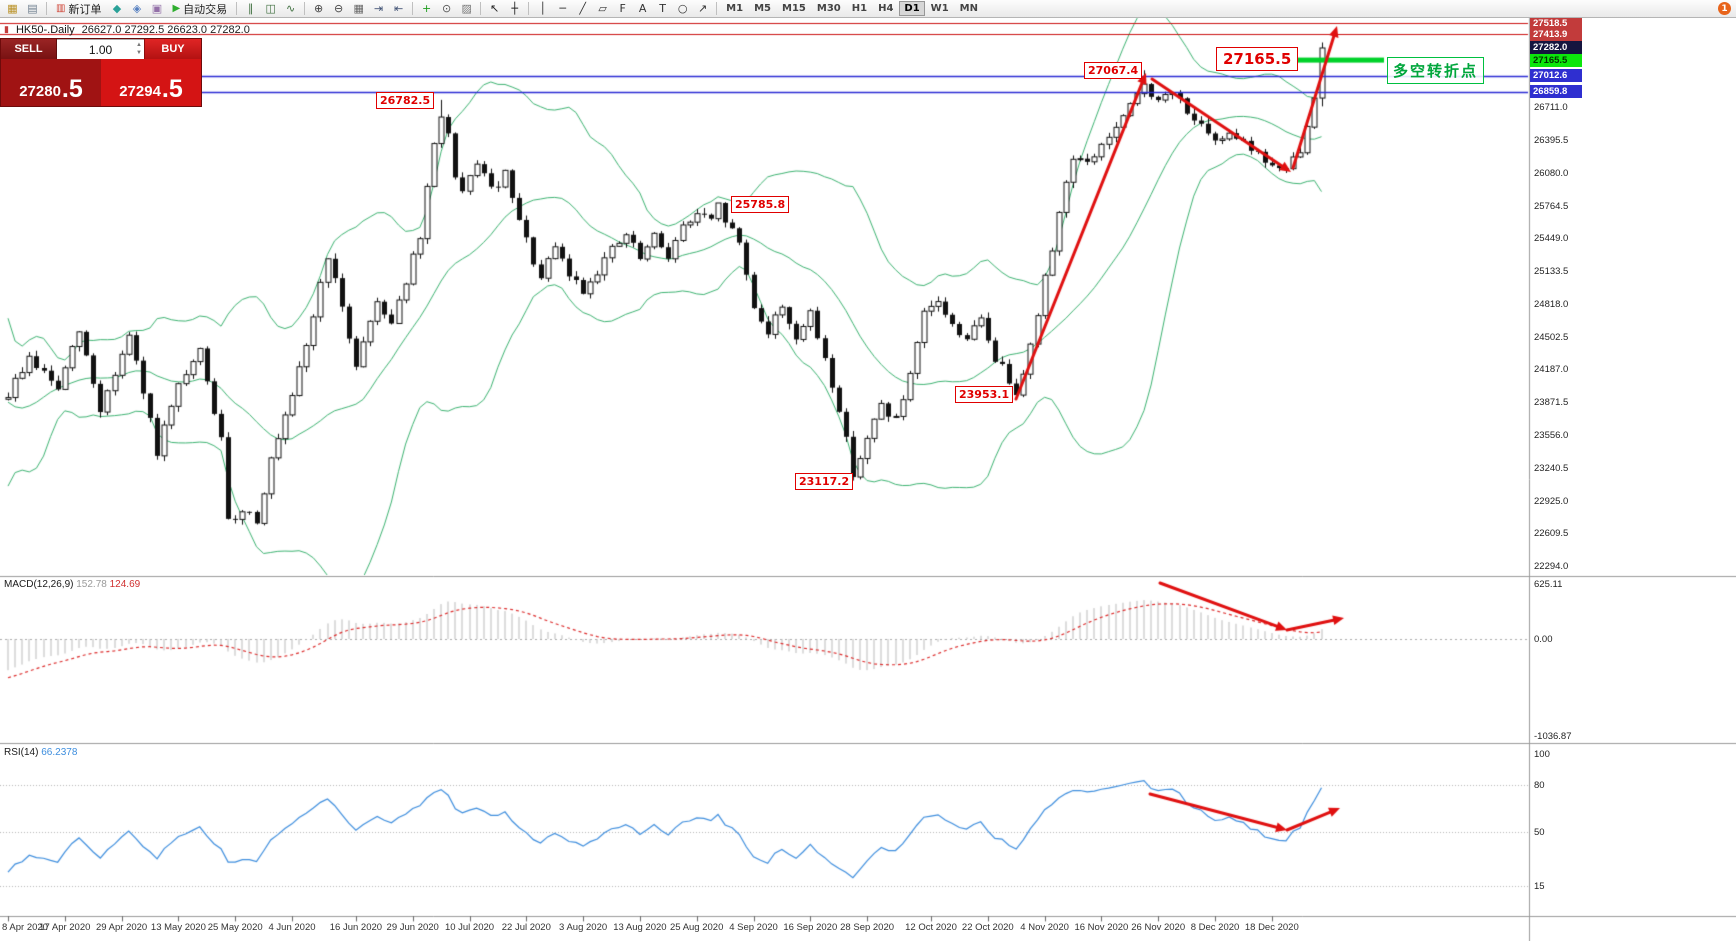 This screenshot has height=941, width=1736. What do you see at coordinates (405, 100) in the screenshot?
I see `price-annotation: 26782.5` at bounding box center [405, 100].